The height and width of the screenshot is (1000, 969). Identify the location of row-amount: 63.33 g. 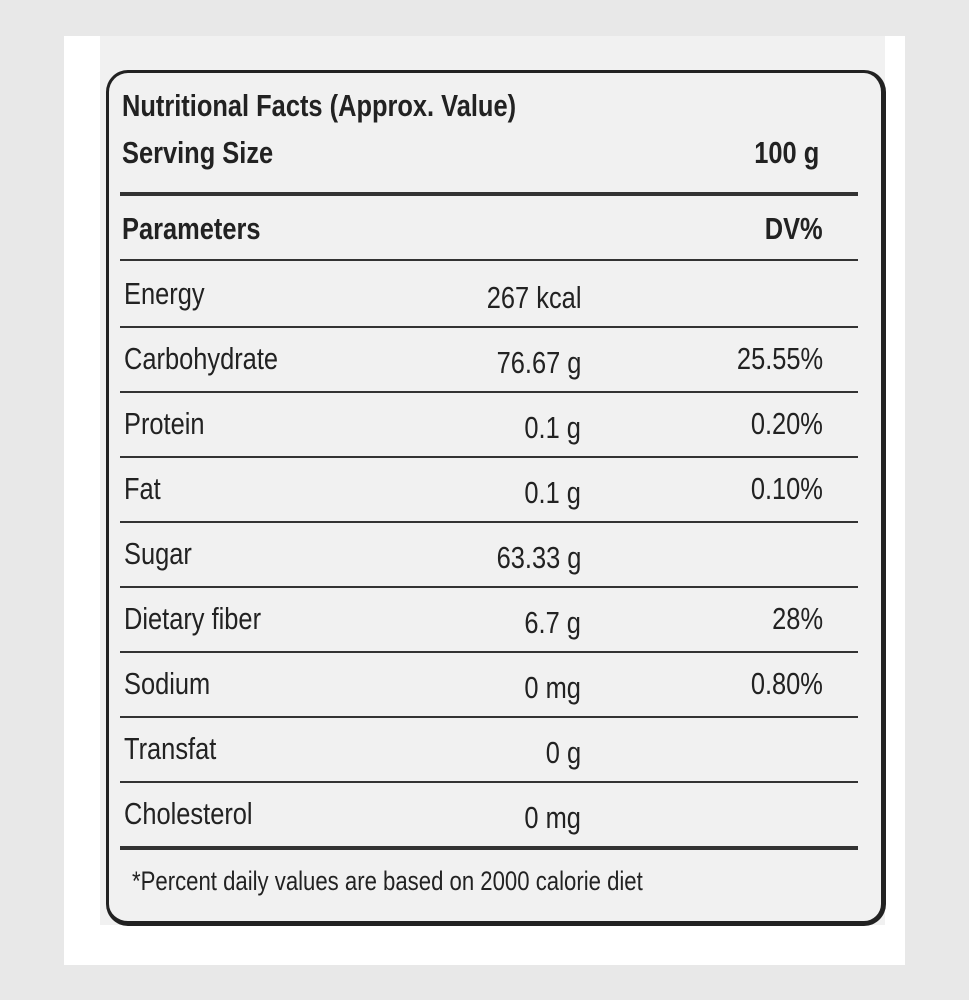
(538, 557).